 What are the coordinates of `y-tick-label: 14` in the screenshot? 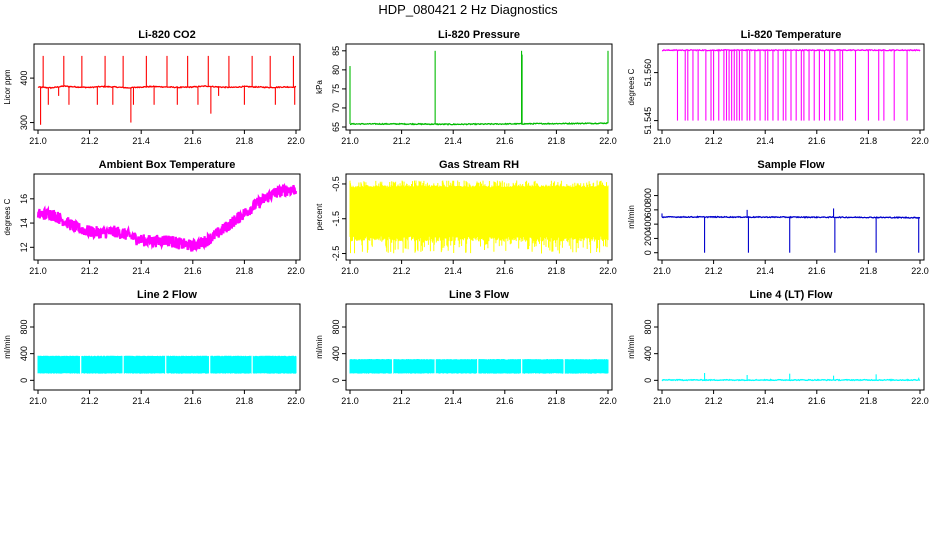 It's located at (24, 223).